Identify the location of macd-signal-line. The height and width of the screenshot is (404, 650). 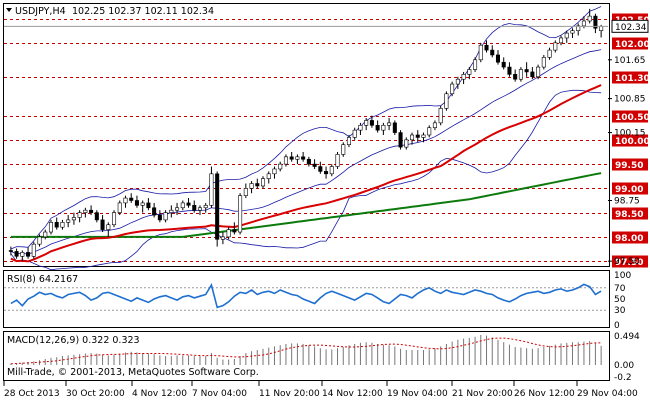
(306, 351).